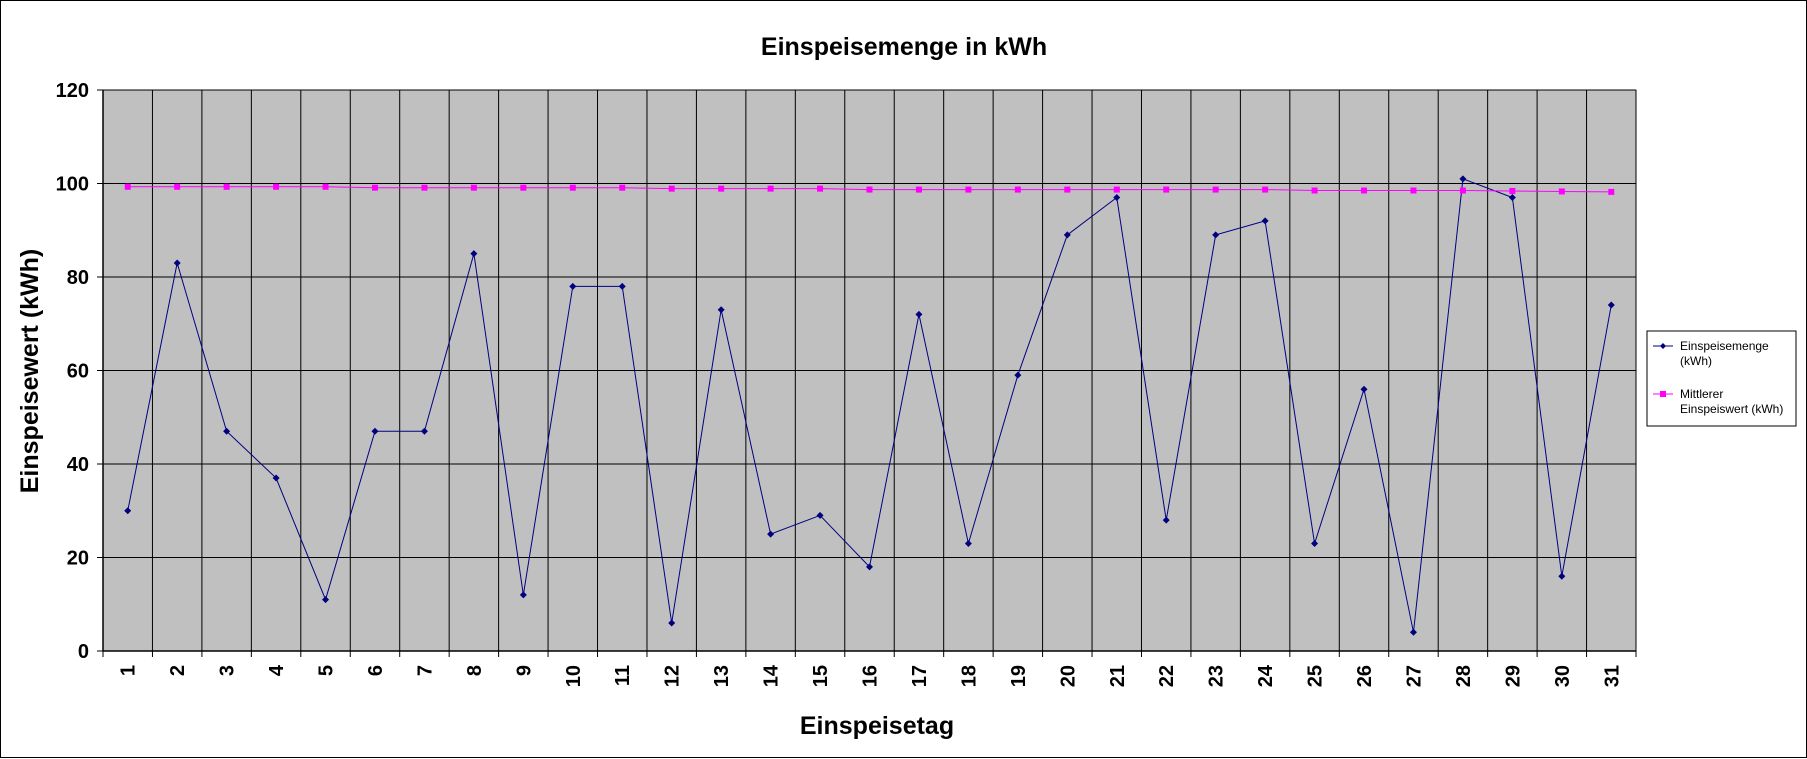 This screenshot has height=759, width=1807. I want to click on legend-label: Einspeisemenge, so click(1724, 346).